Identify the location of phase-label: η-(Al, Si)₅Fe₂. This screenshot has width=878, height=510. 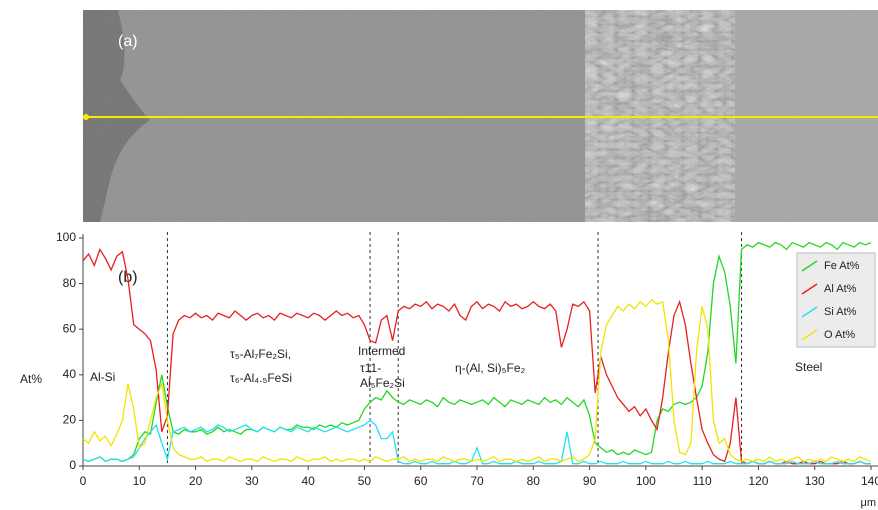
(490, 368).